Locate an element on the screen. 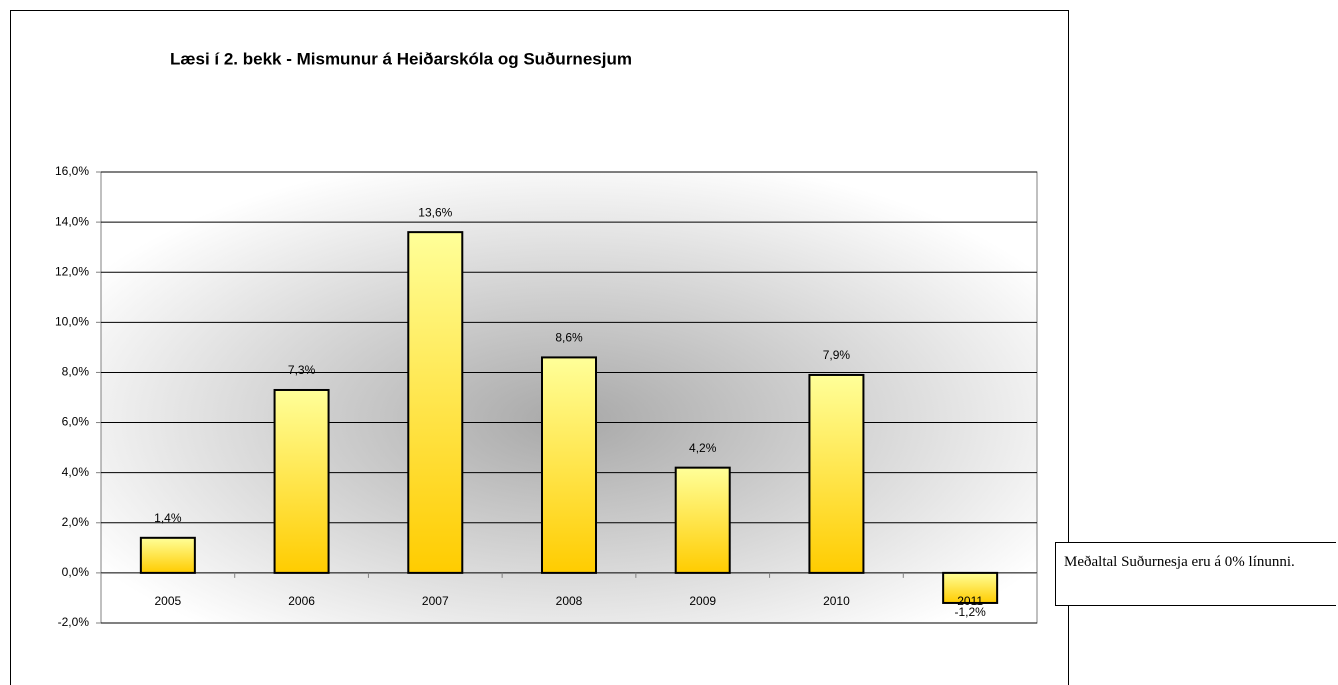 This screenshot has height=685, width=1338. y-tick-label: 12,0% is located at coordinates (72, 271).